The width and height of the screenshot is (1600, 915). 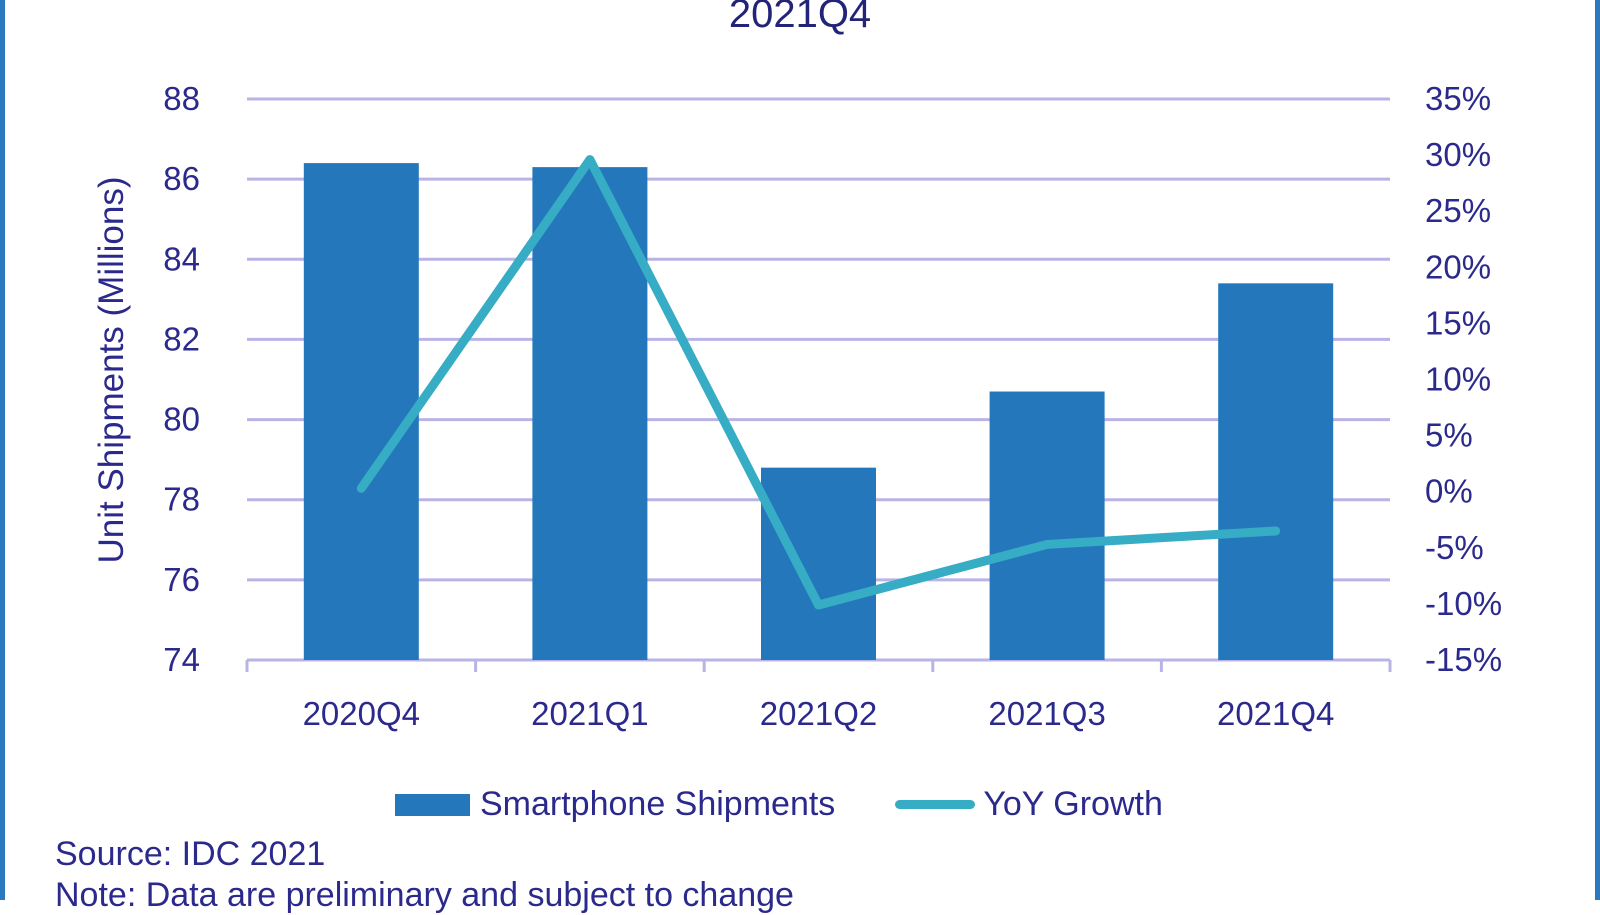 I want to click on y-tick-label: 82, so click(x=181, y=338).